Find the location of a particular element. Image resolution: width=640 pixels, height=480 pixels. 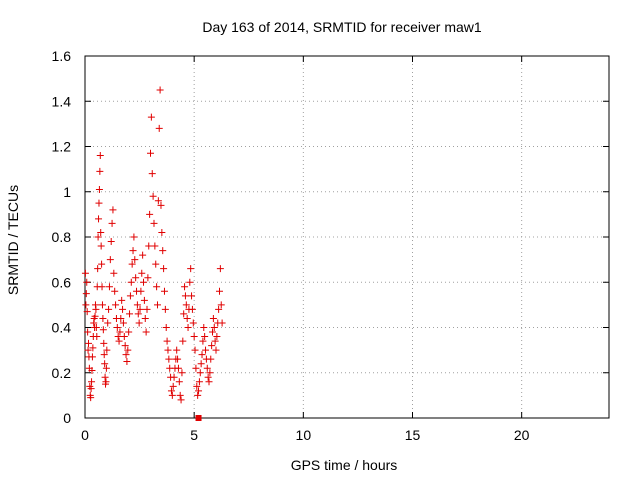

x-tick-label: 20 is located at coordinates (522, 435).